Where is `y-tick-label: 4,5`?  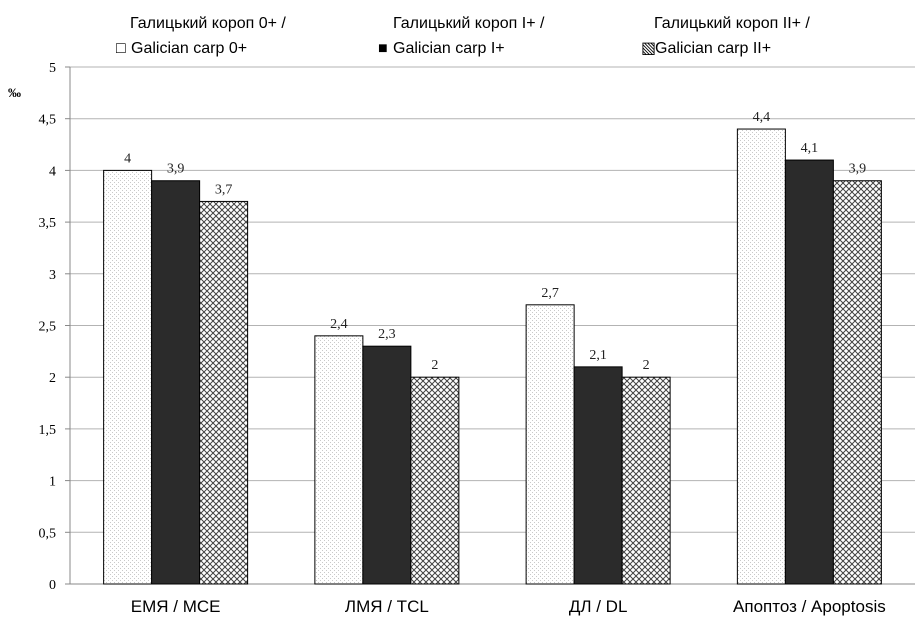
y-tick-label: 4,5 is located at coordinates (48, 120).